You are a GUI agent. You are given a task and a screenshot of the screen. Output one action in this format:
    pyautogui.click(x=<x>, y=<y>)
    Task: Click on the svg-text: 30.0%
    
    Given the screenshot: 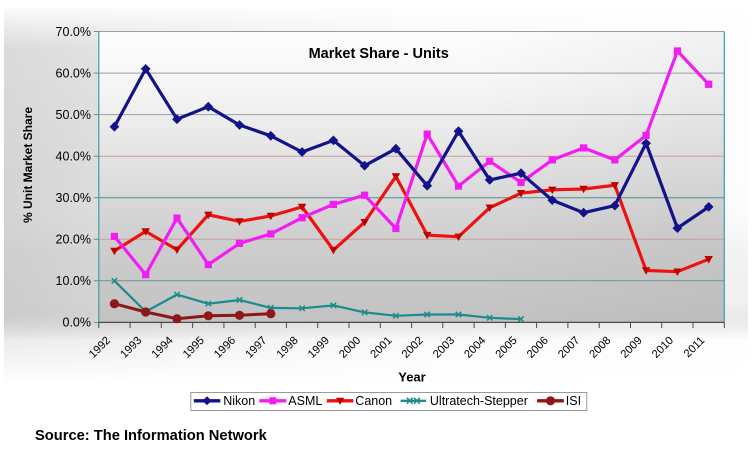 What is the action you would take?
    pyautogui.click(x=73, y=198)
    